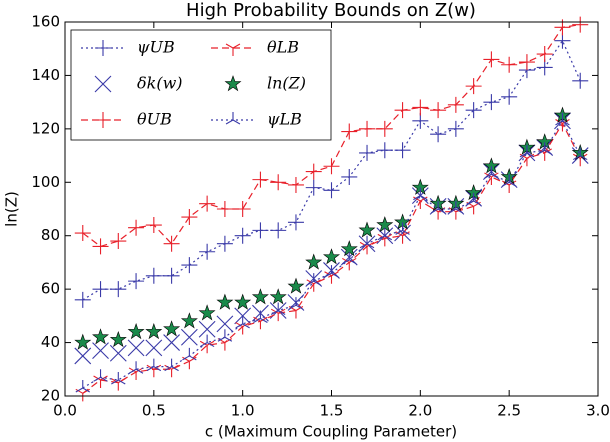 The height and width of the screenshot is (442, 610). Describe the element at coordinates (50, 396) in the screenshot. I see `y-tick-label: 20` at that location.